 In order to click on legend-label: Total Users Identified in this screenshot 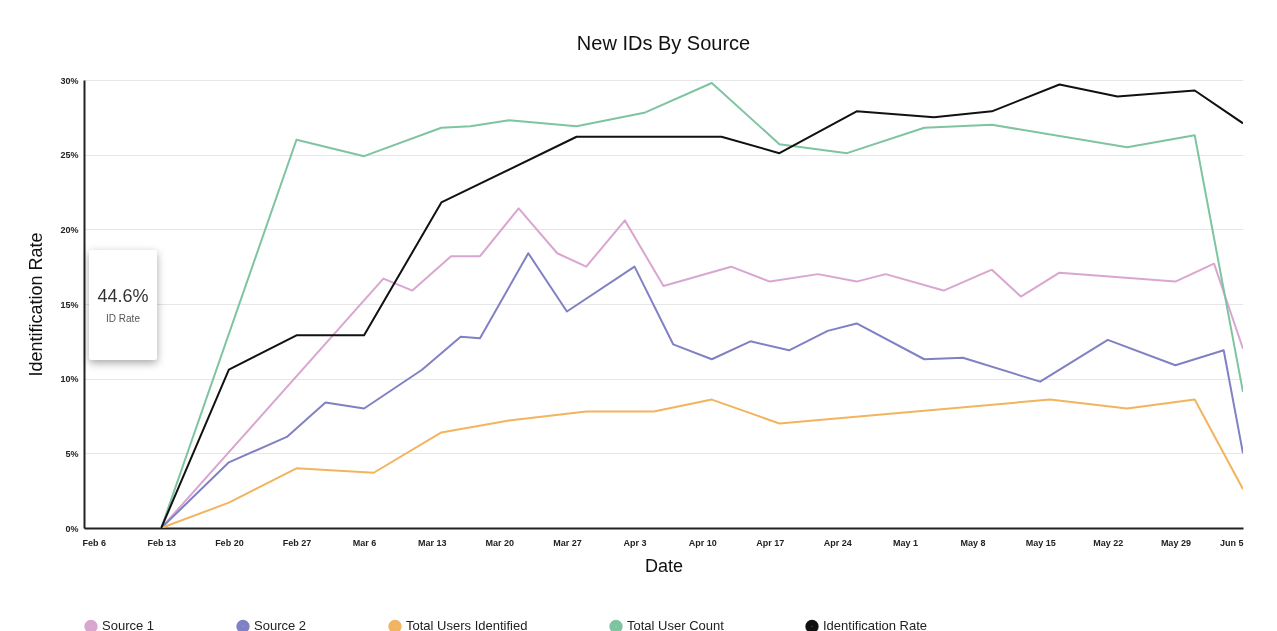, I will do `click(467, 624)`.